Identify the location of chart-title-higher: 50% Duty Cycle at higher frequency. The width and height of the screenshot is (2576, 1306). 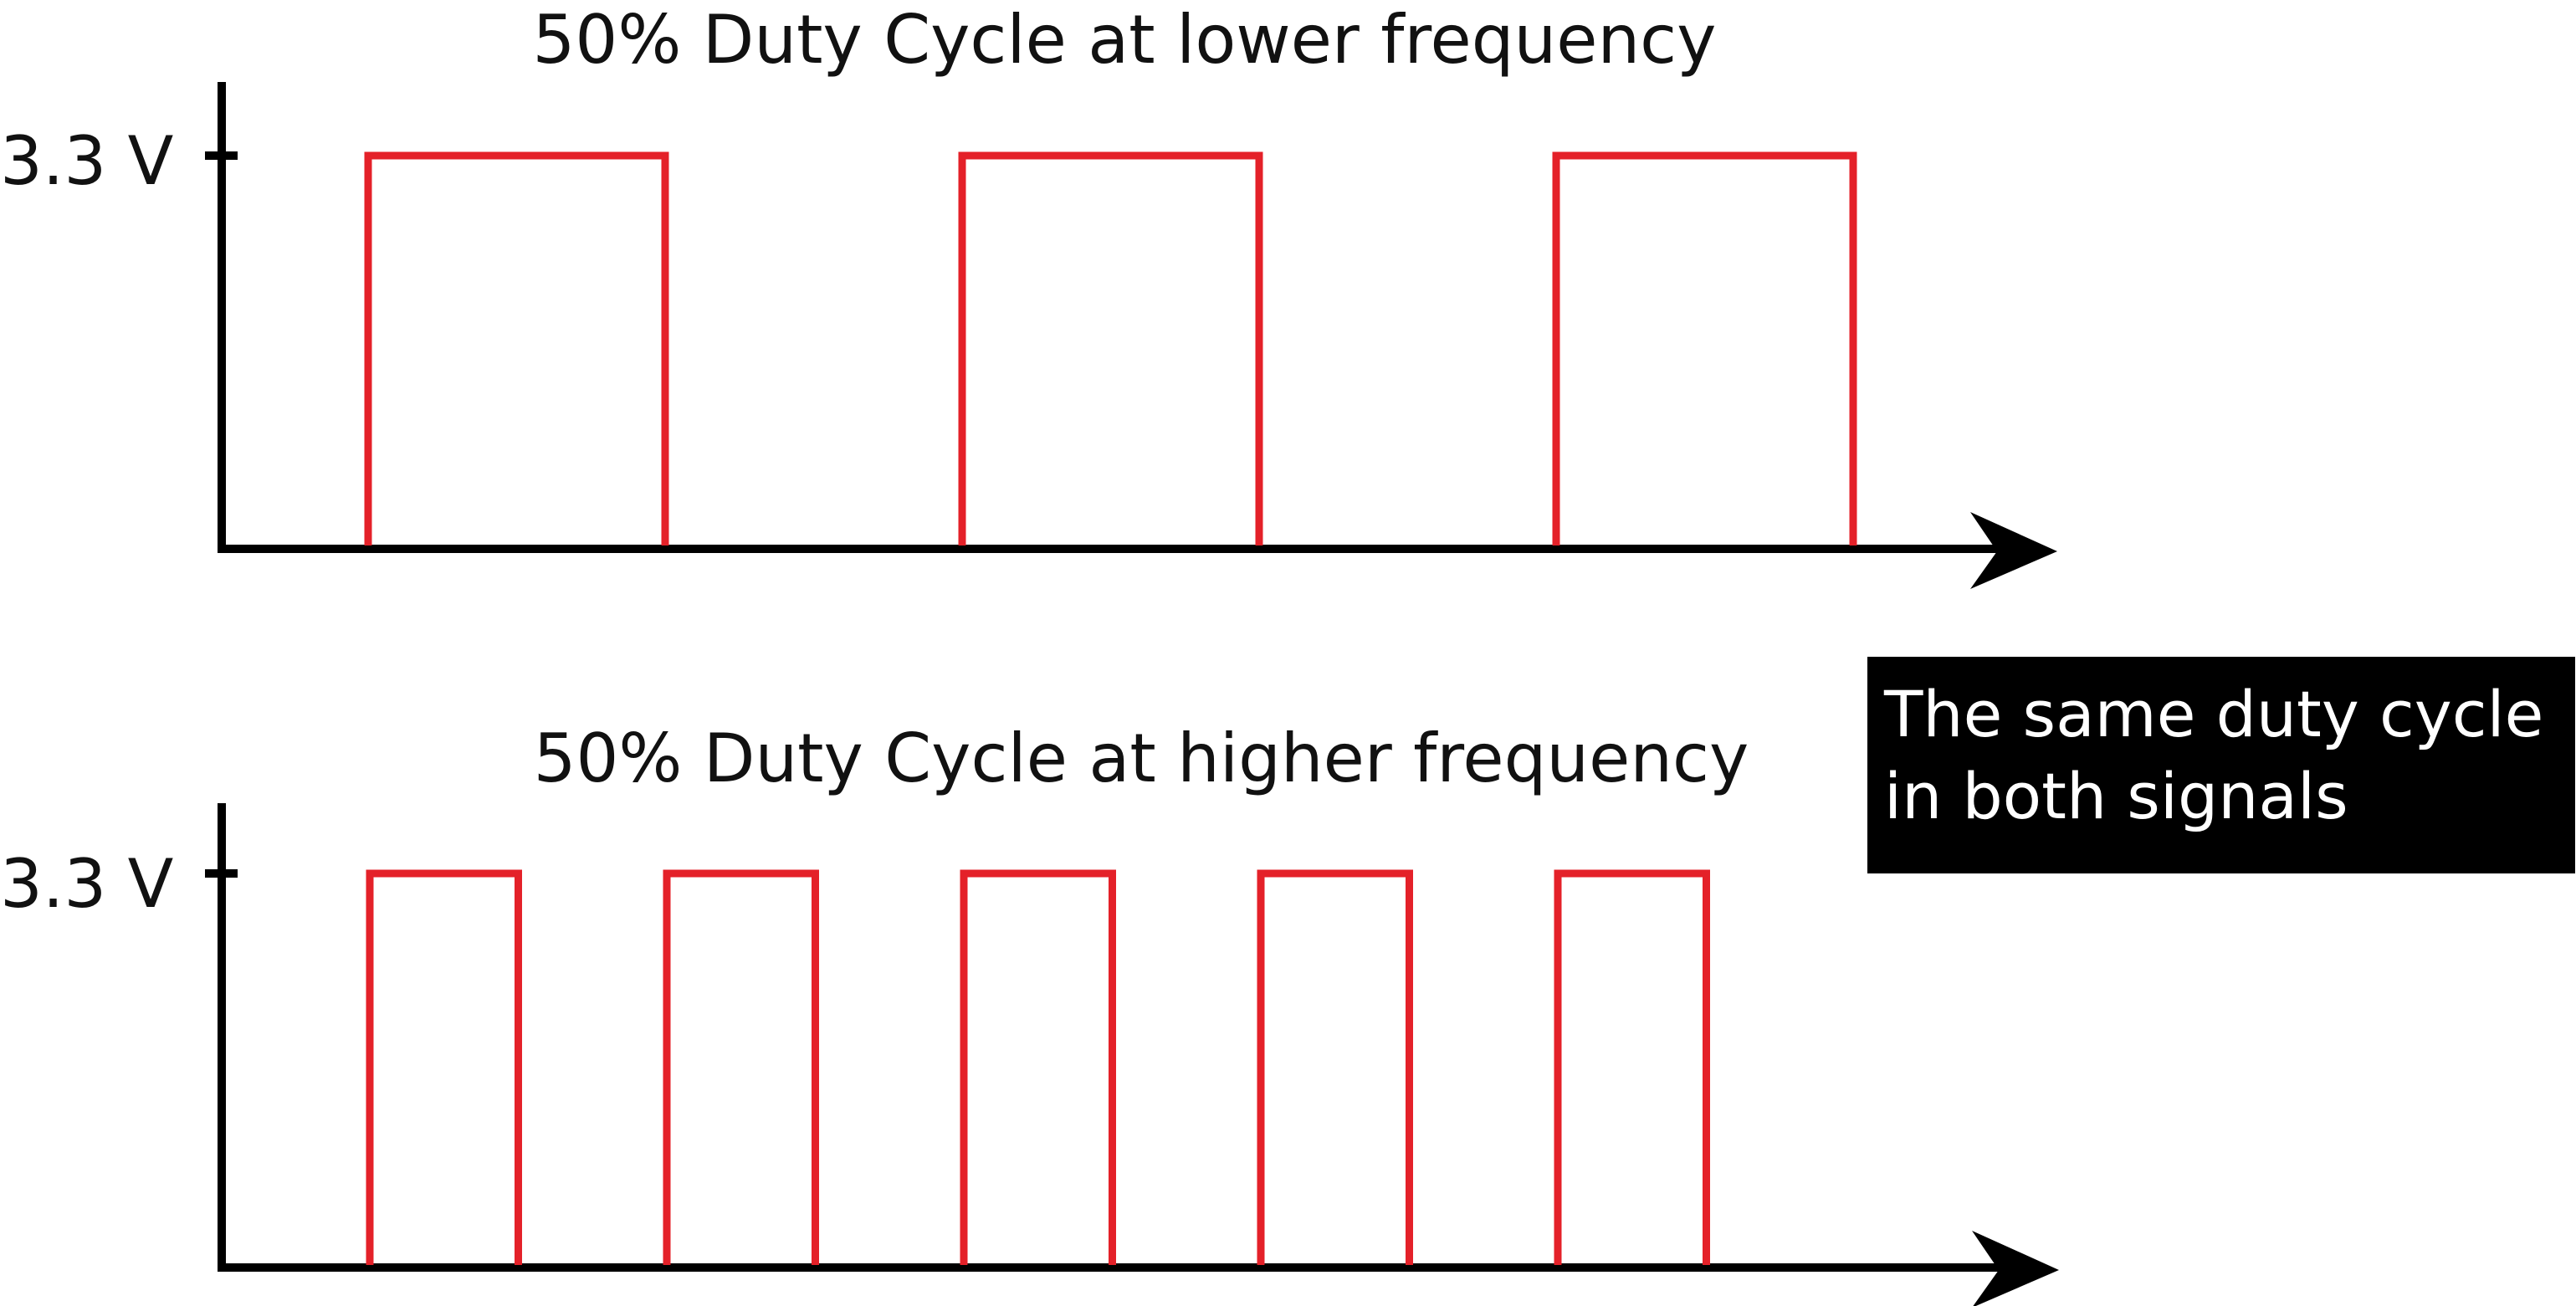
(1142, 758).